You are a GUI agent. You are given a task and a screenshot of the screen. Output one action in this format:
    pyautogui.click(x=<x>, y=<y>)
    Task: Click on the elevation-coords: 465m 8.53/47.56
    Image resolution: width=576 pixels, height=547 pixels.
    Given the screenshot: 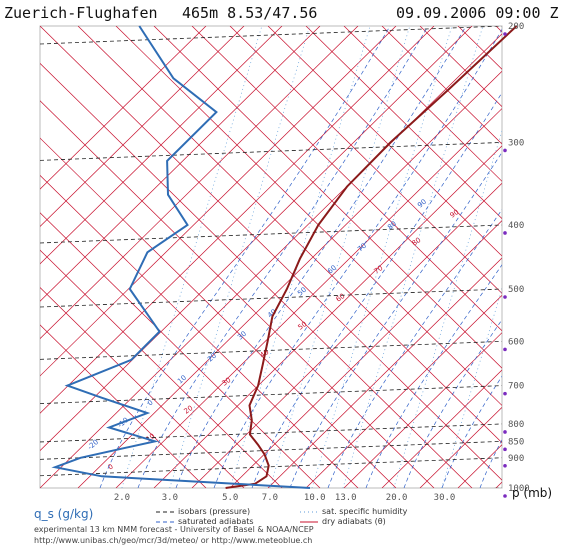 What is the action you would take?
    pyautogui.click(x=249, y=13)
    